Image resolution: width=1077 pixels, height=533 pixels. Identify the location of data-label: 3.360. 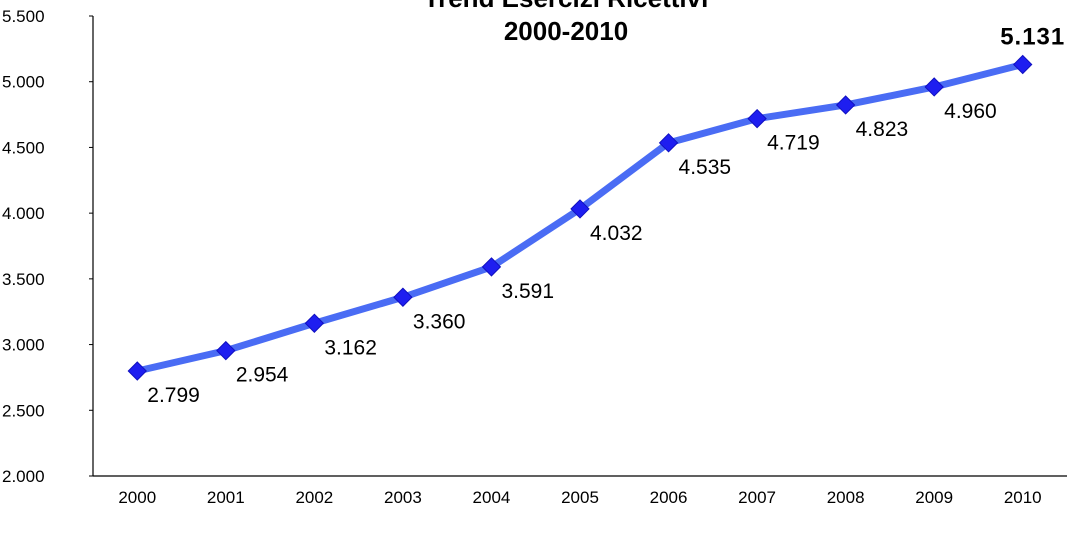
(439, 321).